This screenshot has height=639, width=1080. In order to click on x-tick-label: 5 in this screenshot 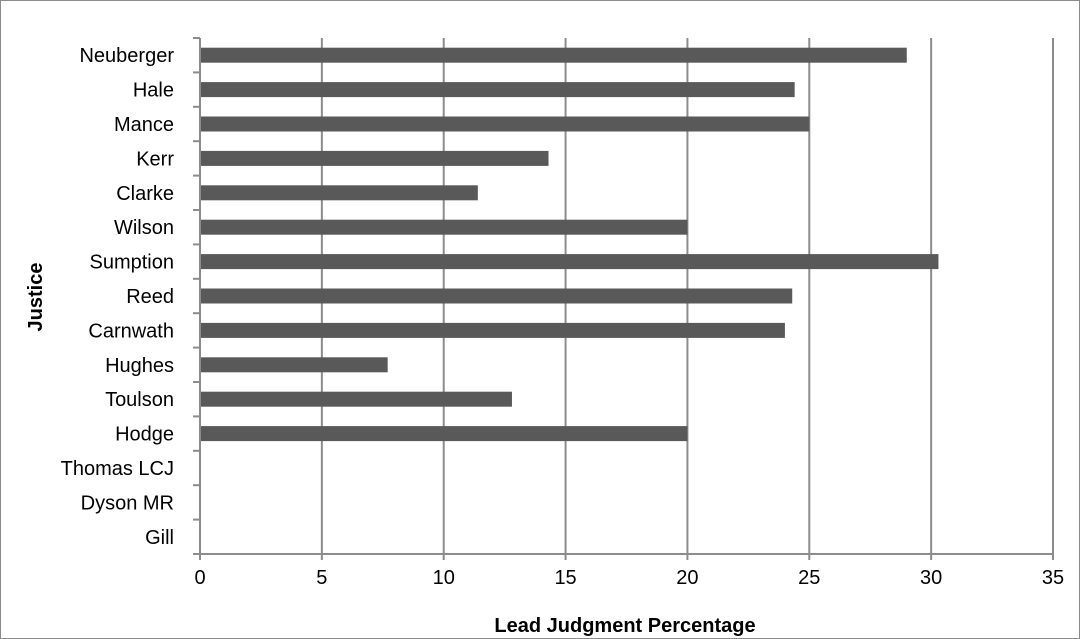, I will do `click(321, 578)`.